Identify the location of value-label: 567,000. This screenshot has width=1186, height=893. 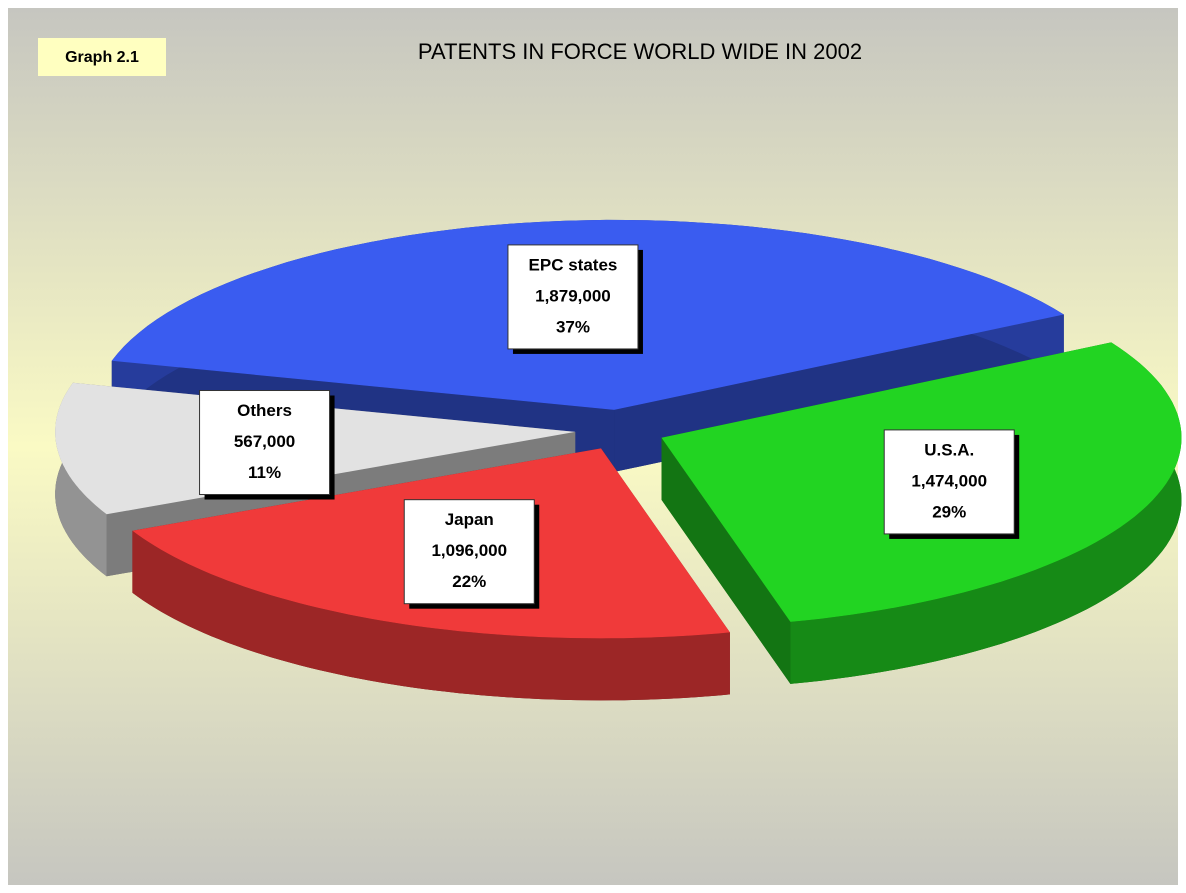
(264, 441).